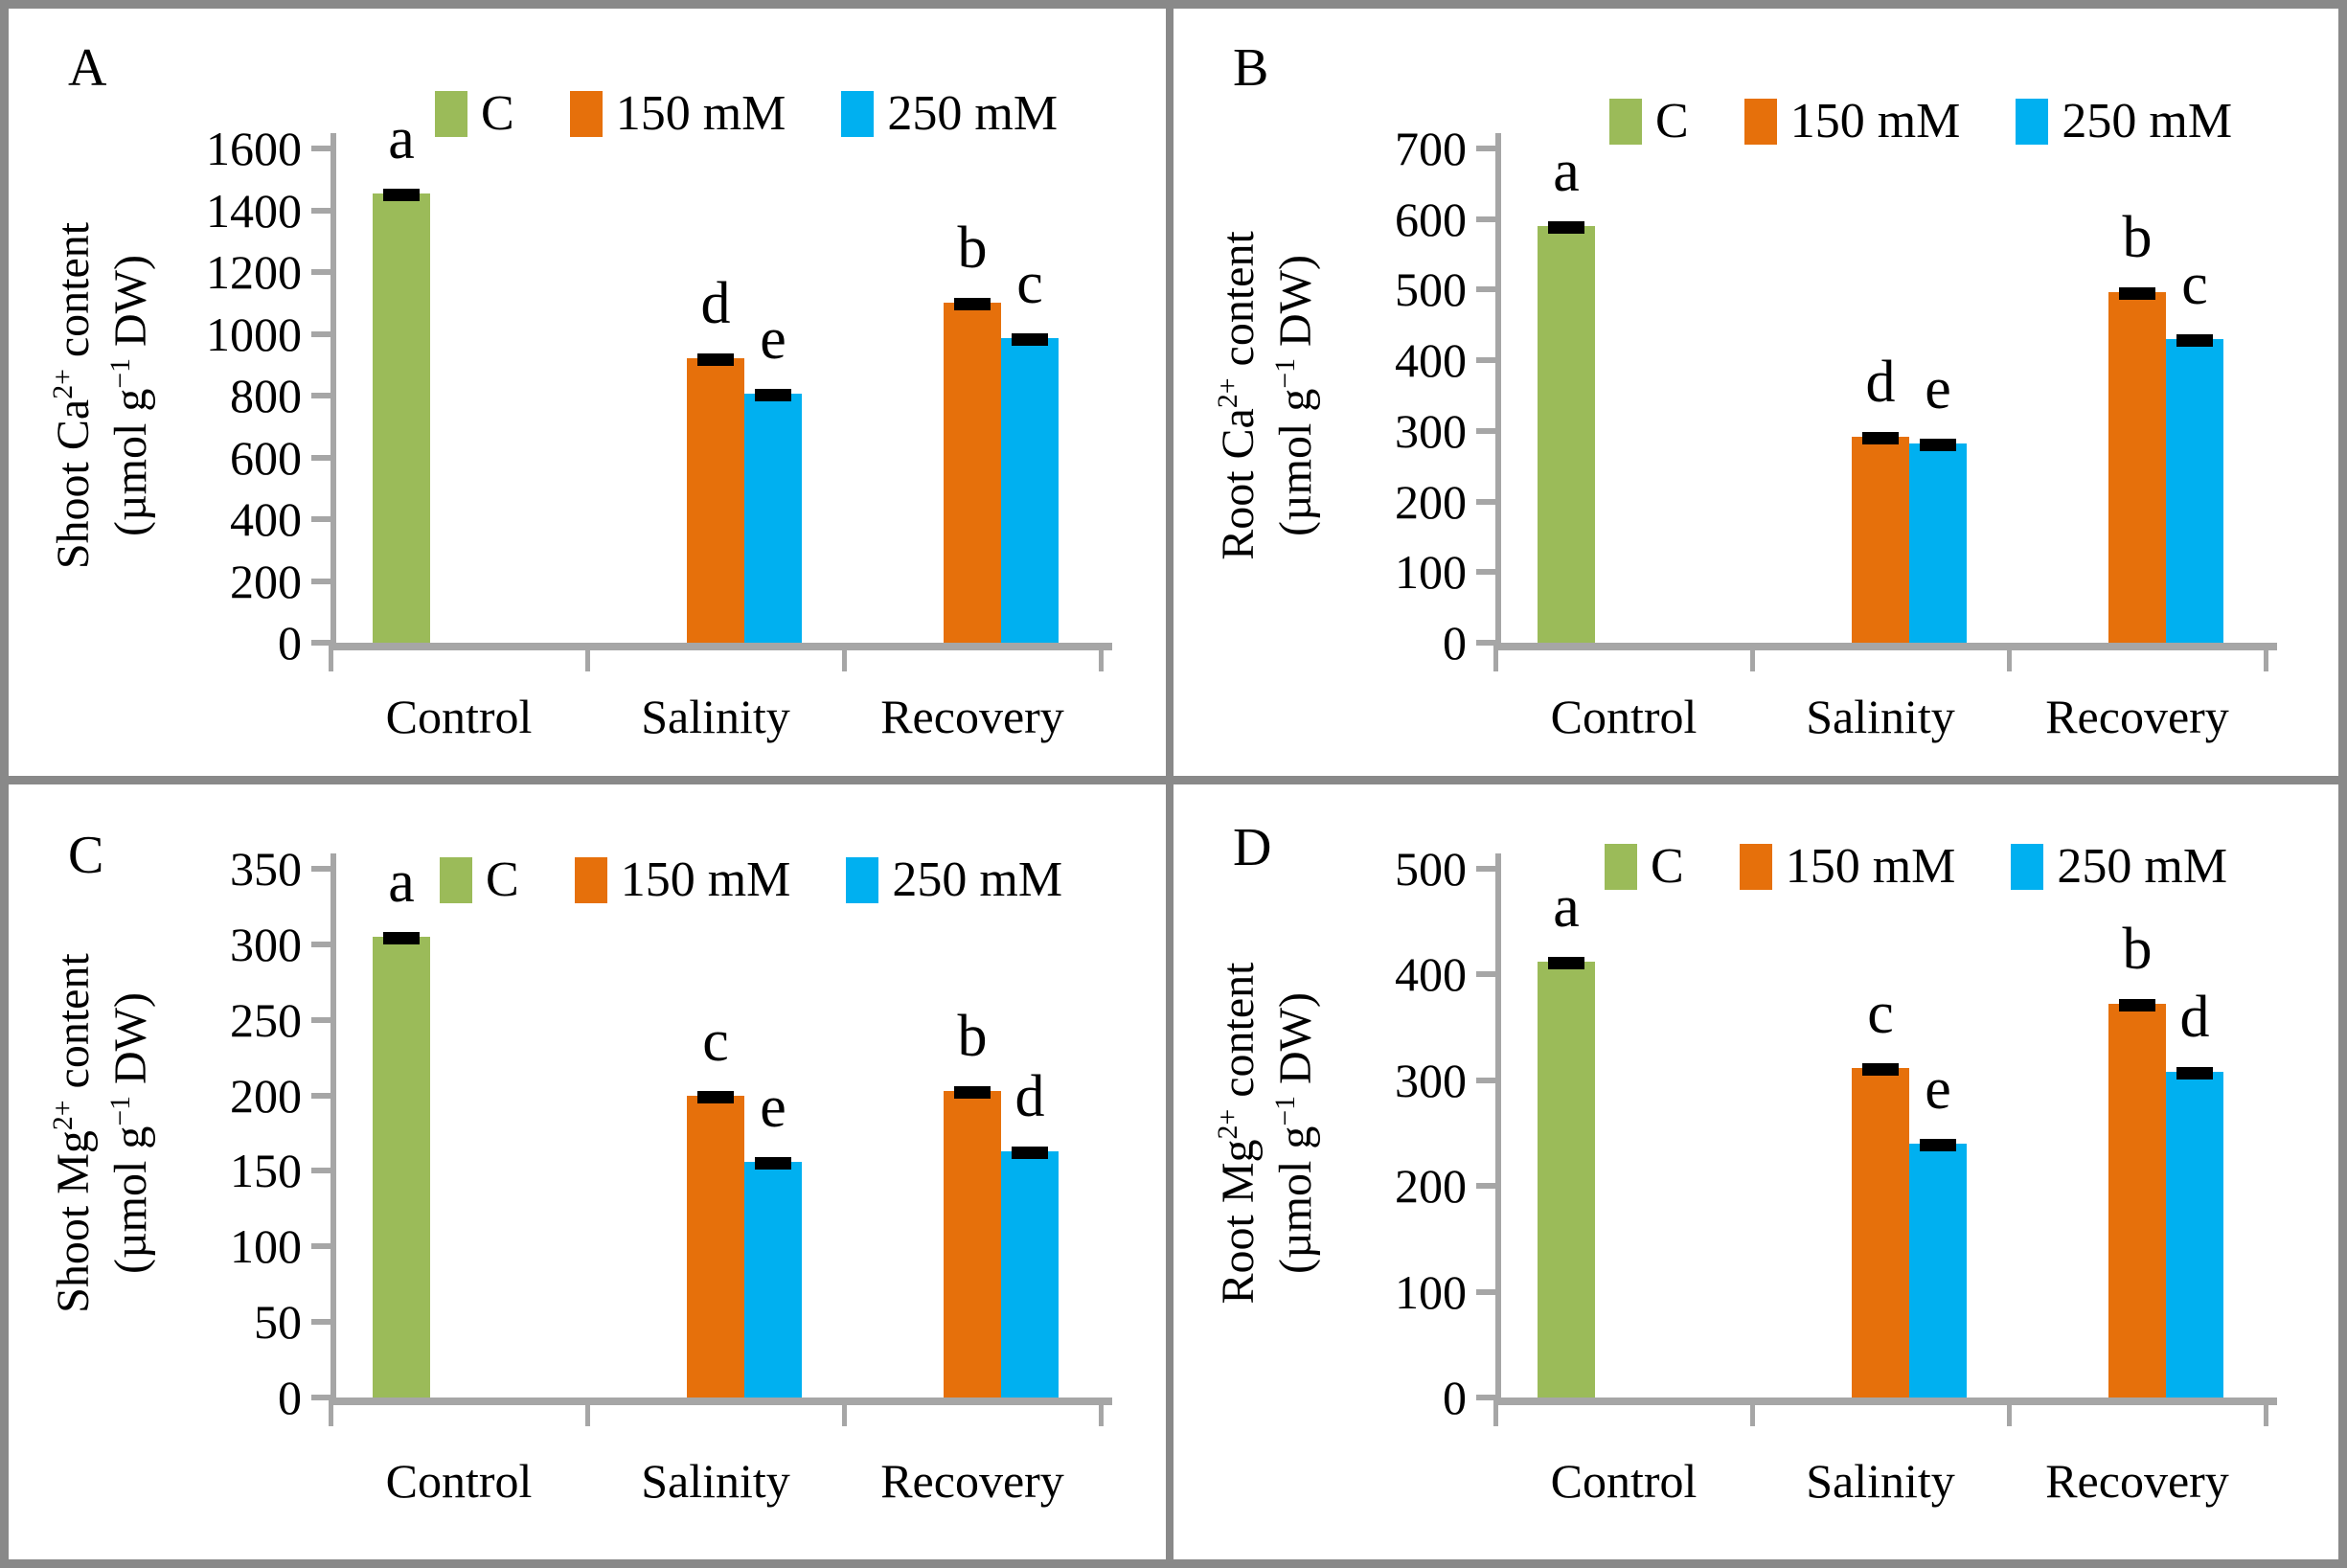 The width and height of the screenshot is (2347, 1568). Describe the element at coordinates (1431, 1291) in the screenshot. I see `y-axis-tick-label: 100` at that location.